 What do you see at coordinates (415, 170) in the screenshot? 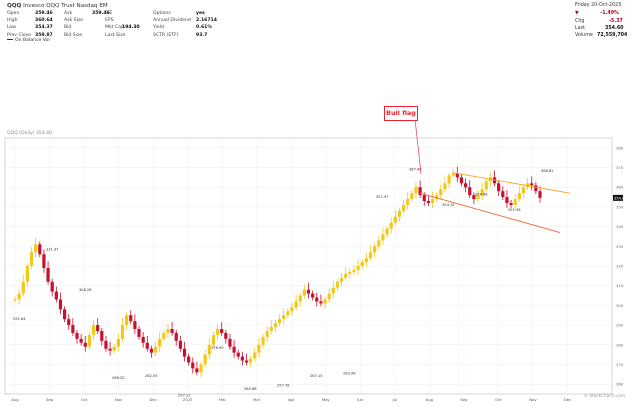
I see `price-level-label: 367.40` at bounding box center [415, 170].